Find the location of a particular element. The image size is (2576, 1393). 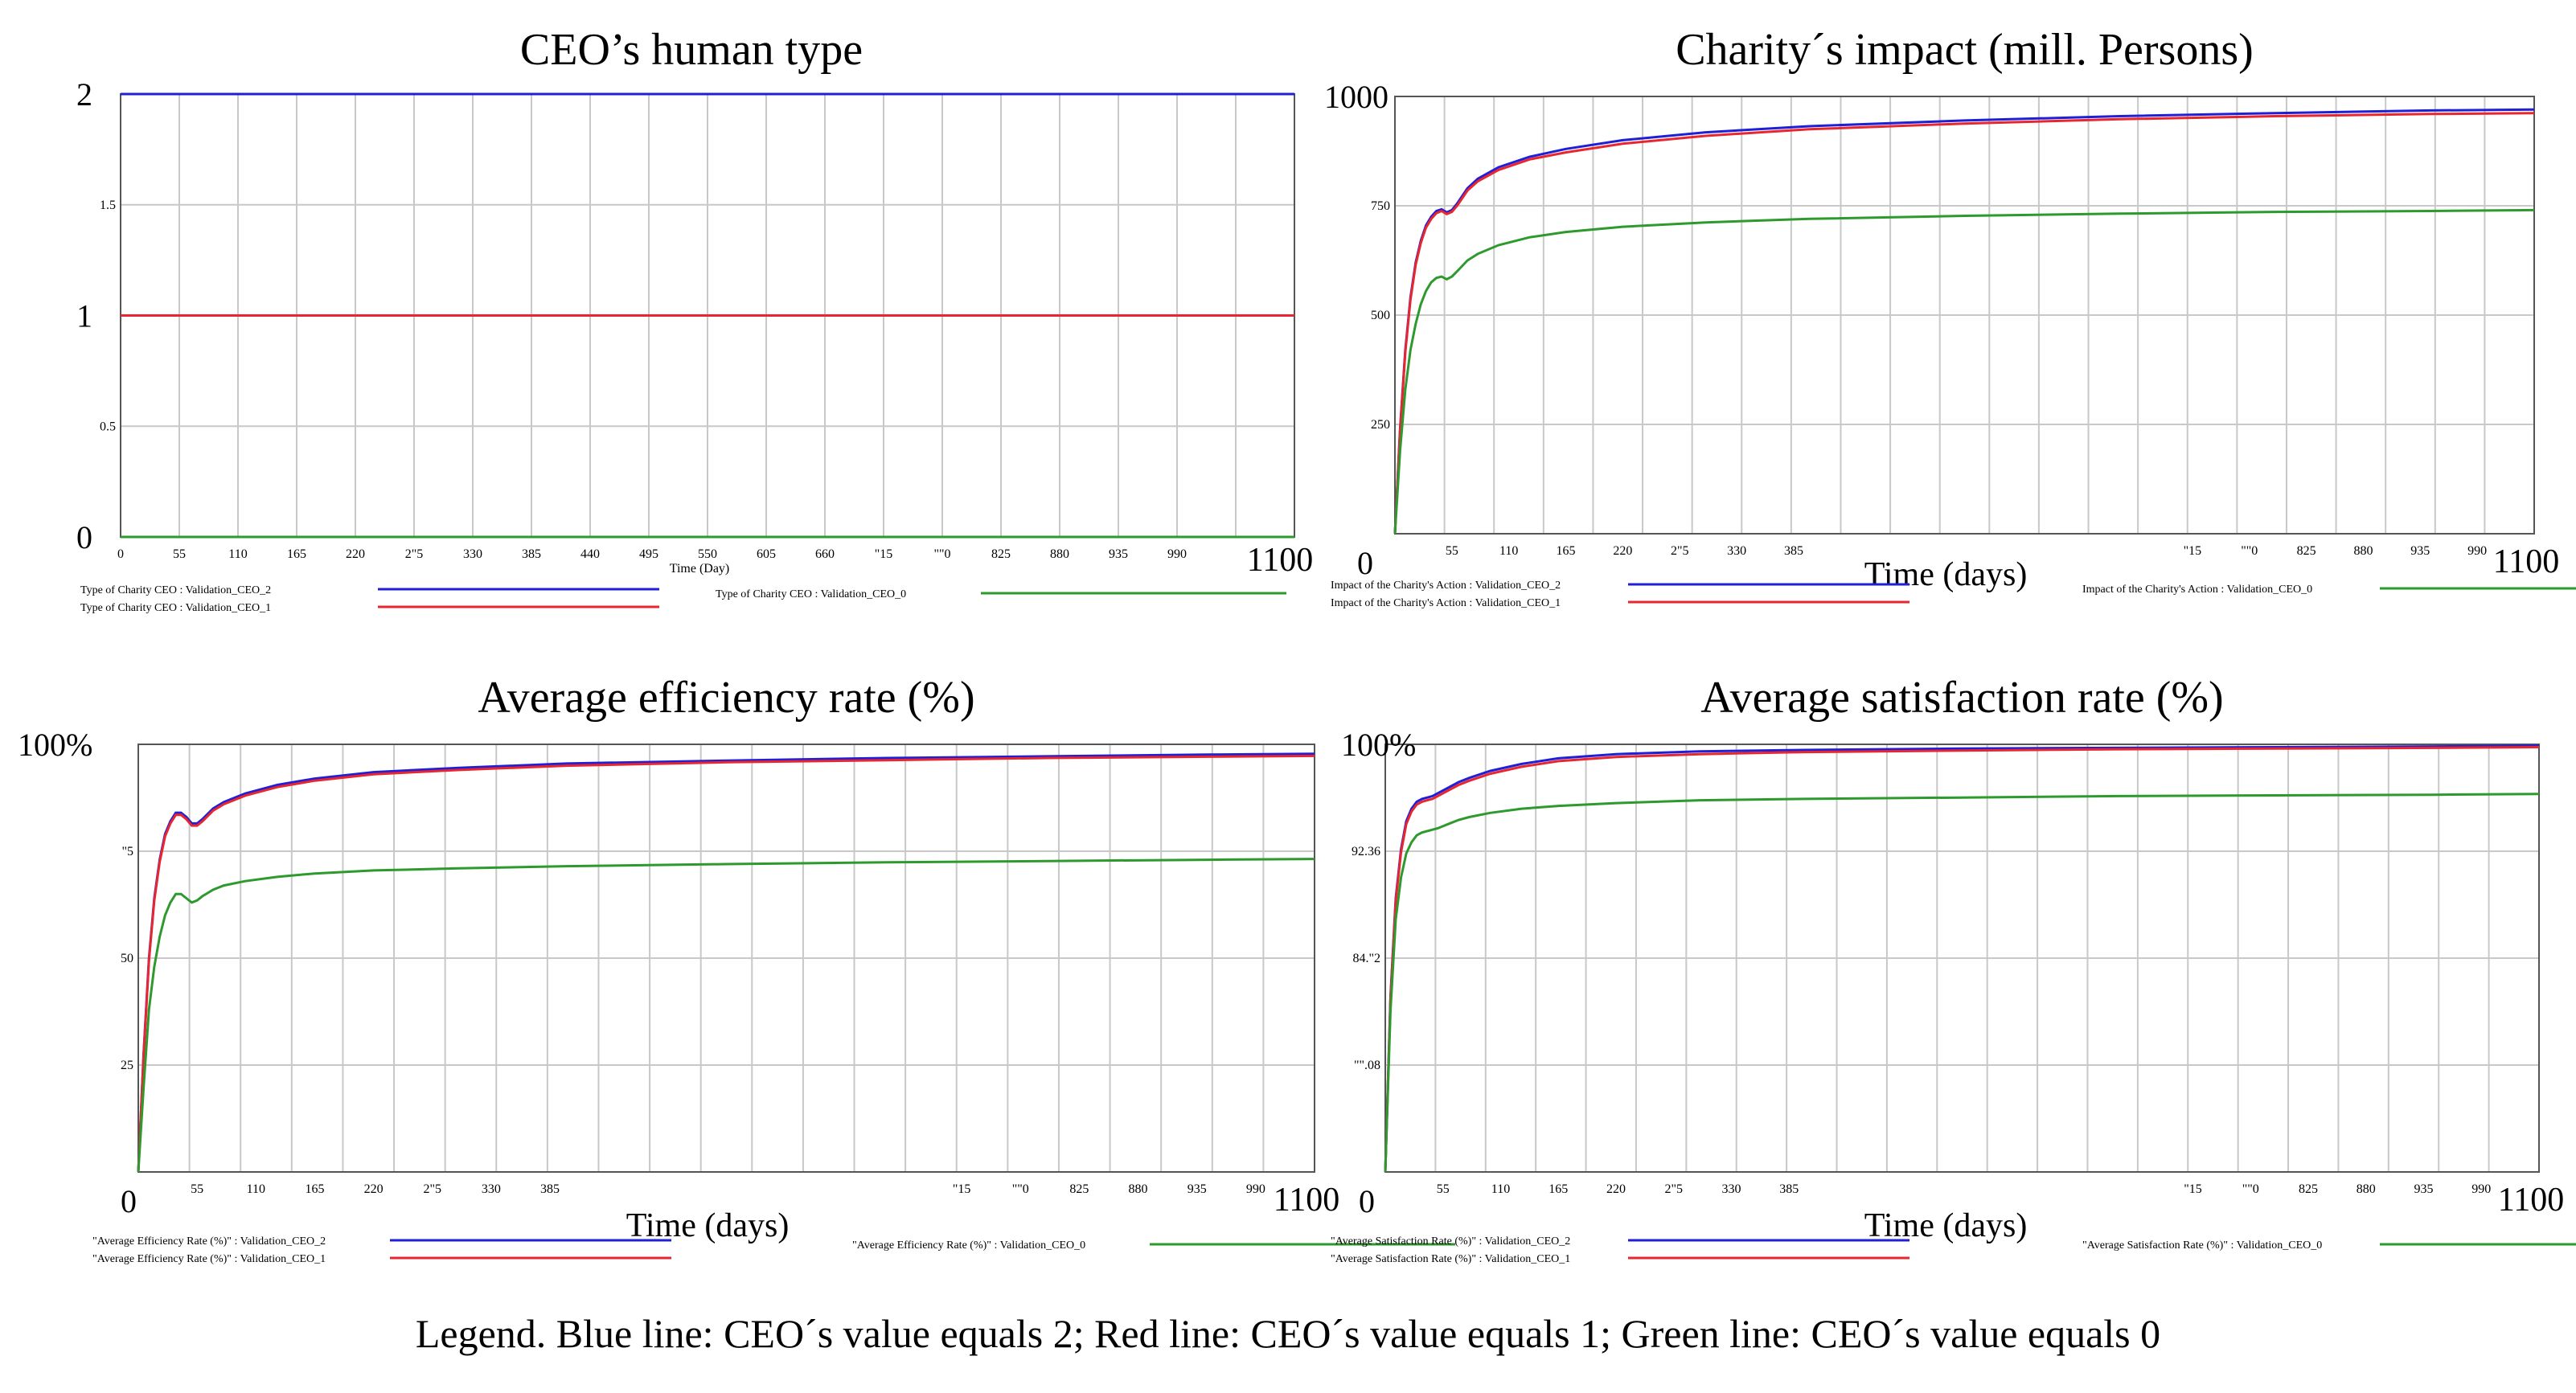

legend-label: Type of Charity CEO : Validation_CEO_0 is located at coordinates (811, 594).